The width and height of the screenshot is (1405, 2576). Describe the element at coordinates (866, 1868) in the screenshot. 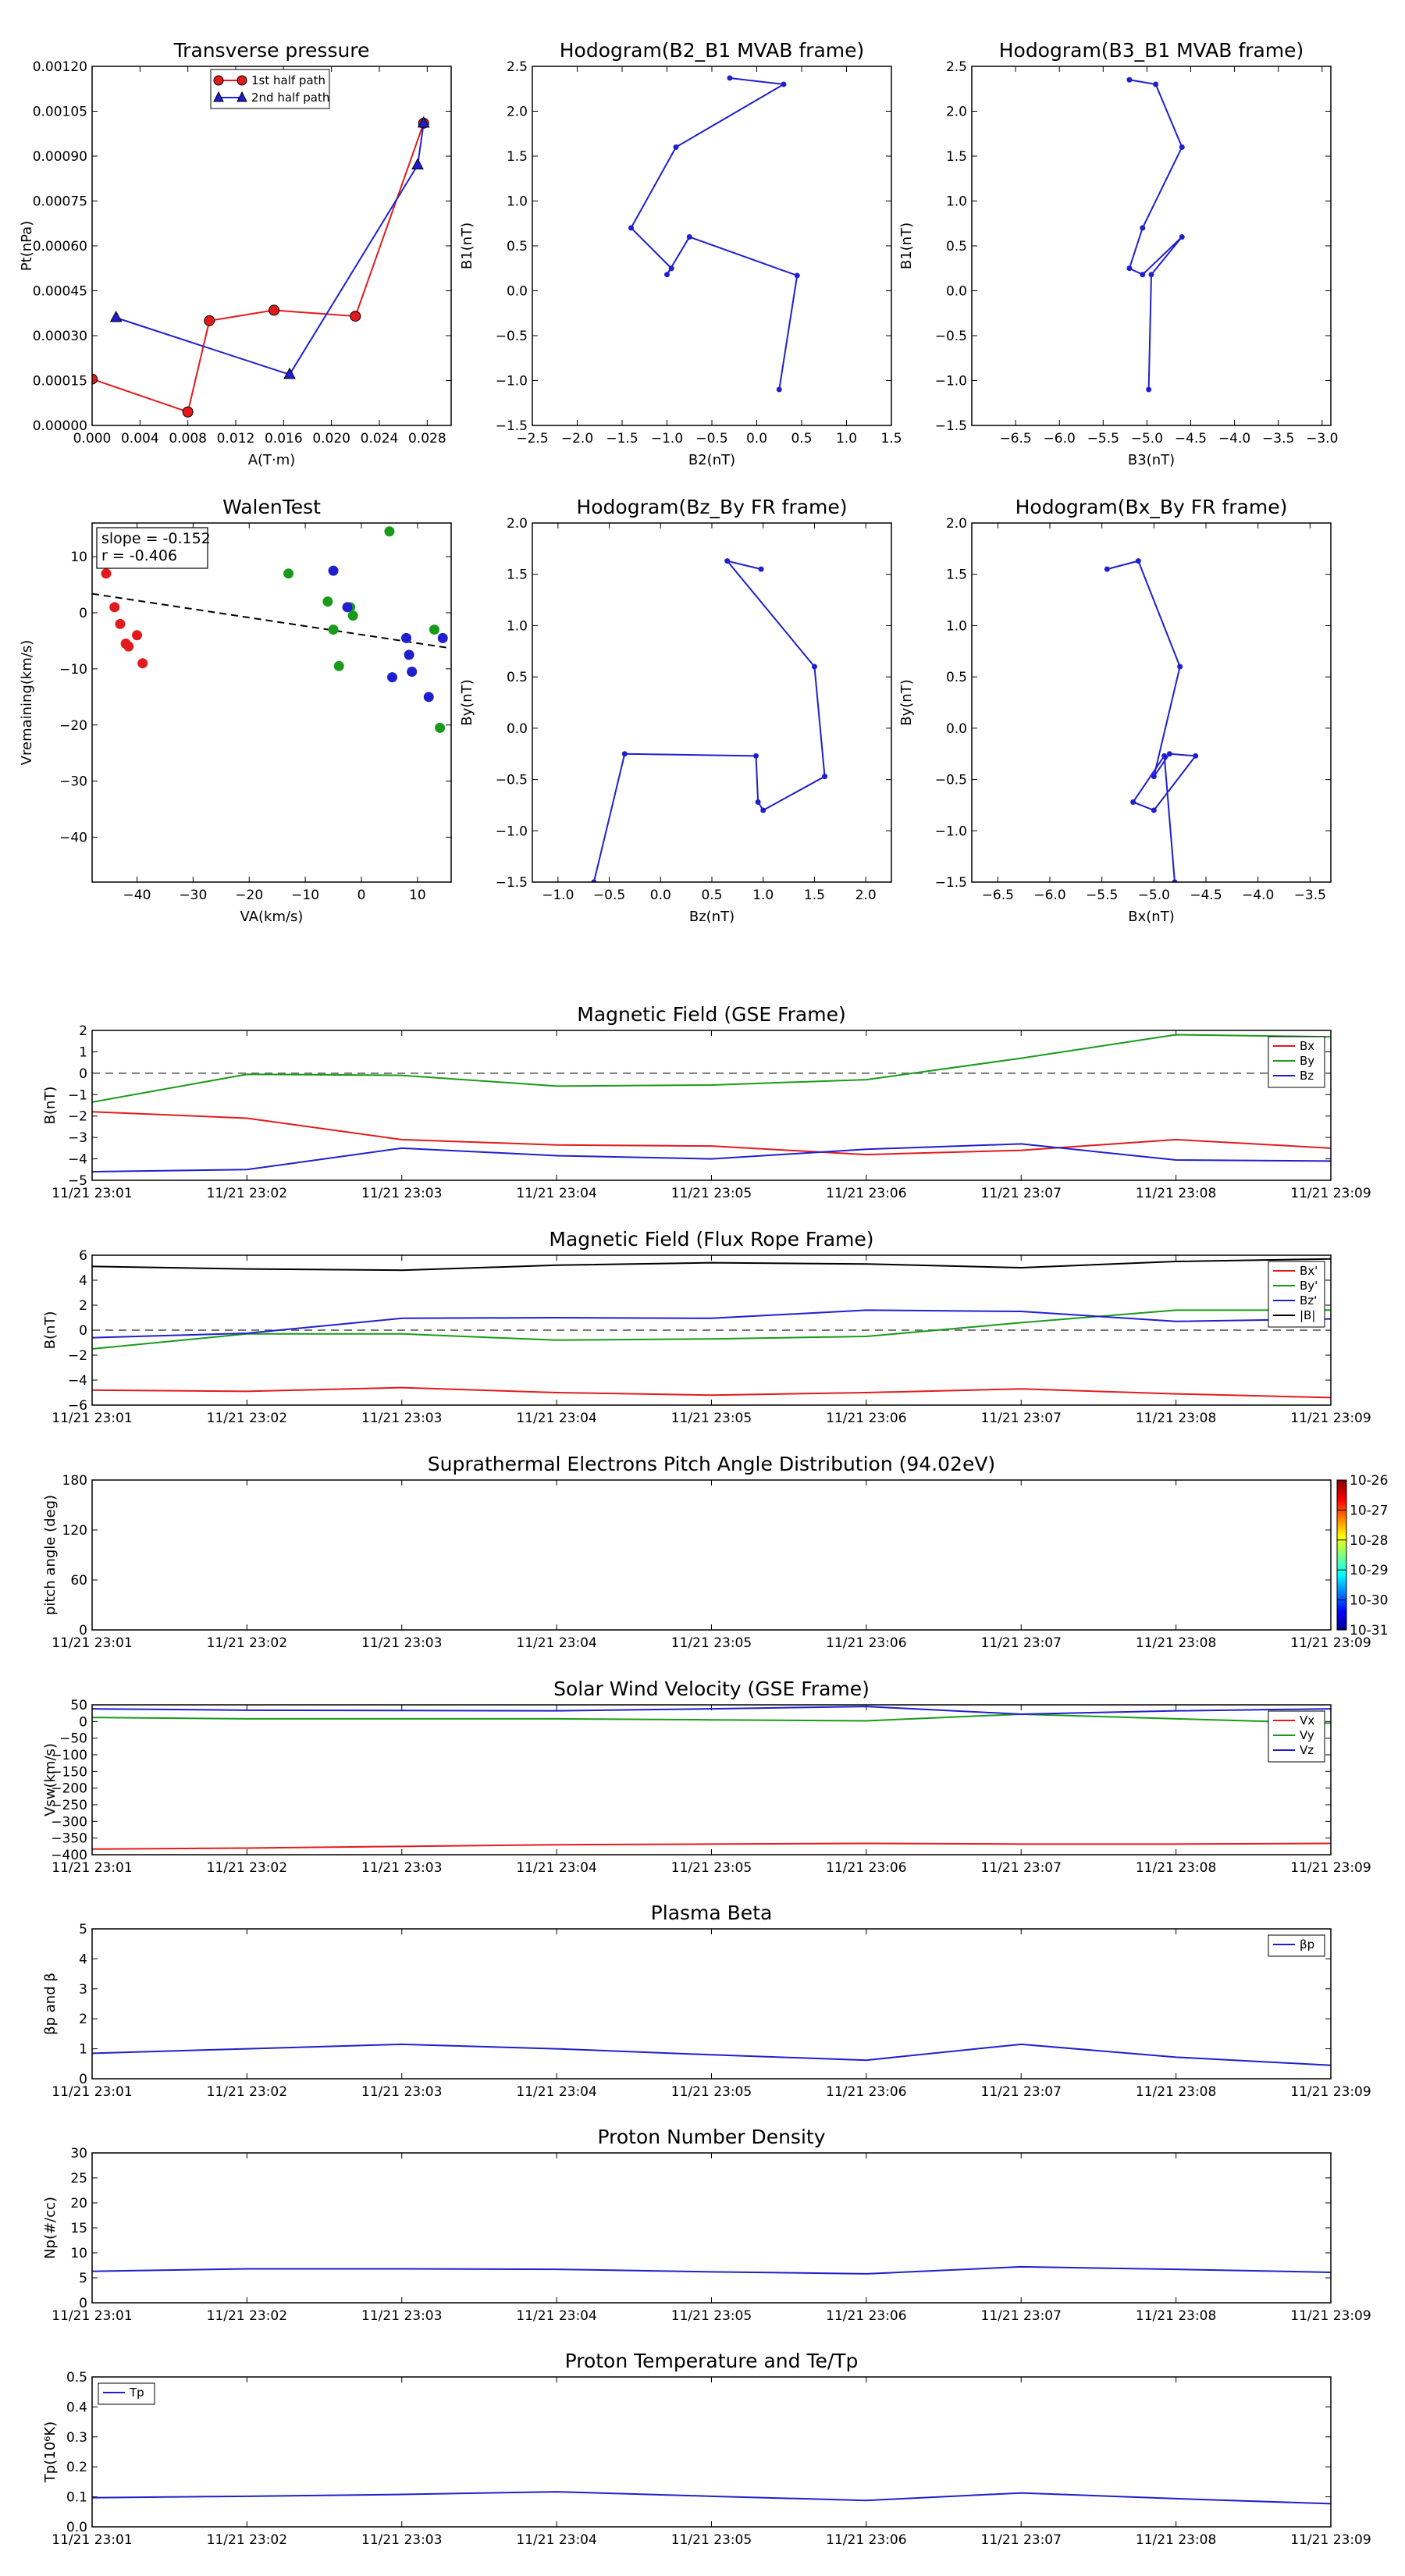

I see `x-tick-label: 11/21 23:06` at that location.